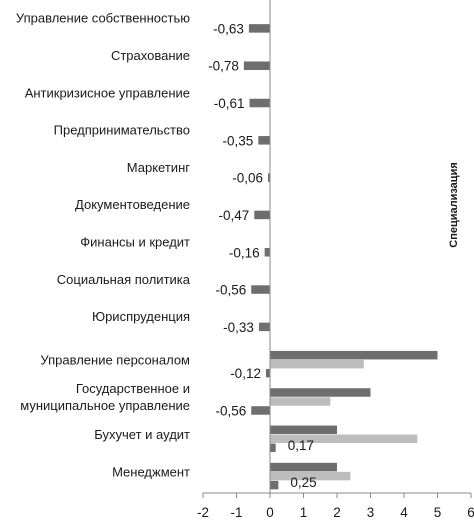 Image resolution: width=474 pixels, height=523 pixels. I want to click on data-label-10: -0,56, so click(230, 410).